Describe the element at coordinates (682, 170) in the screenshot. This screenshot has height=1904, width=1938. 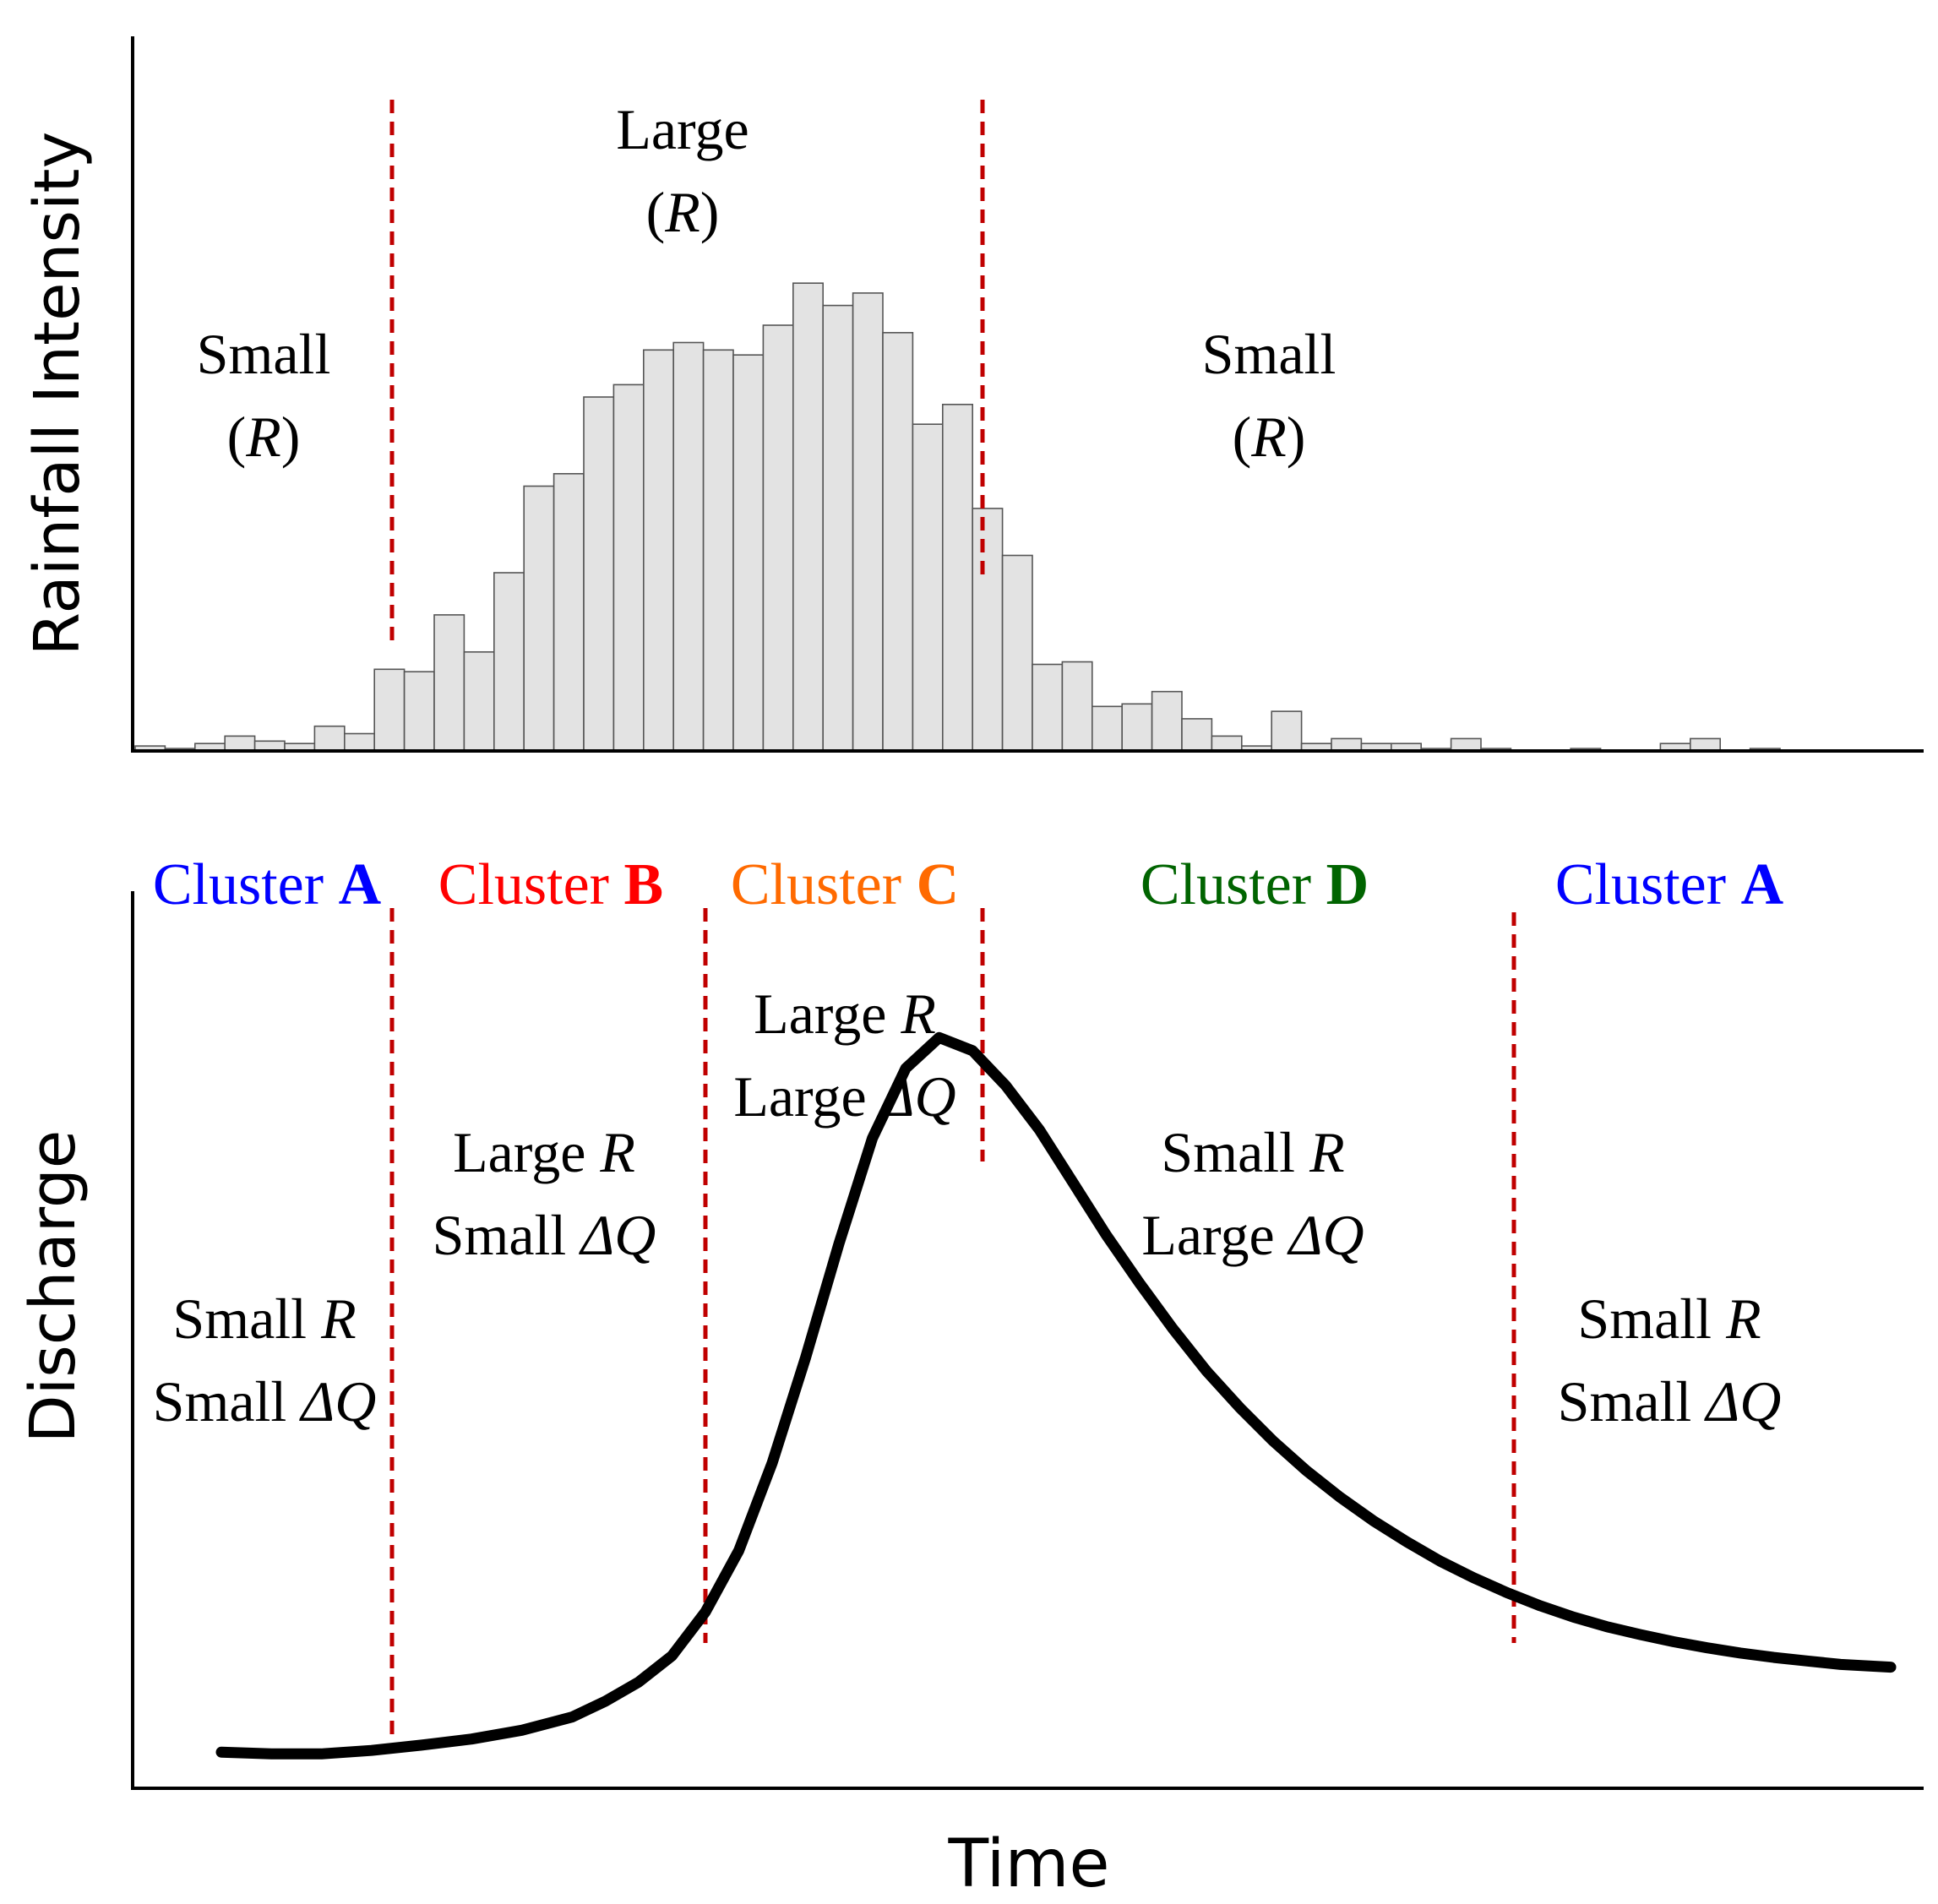
I see `rainfall-region-middle: Large (R)` at that location.